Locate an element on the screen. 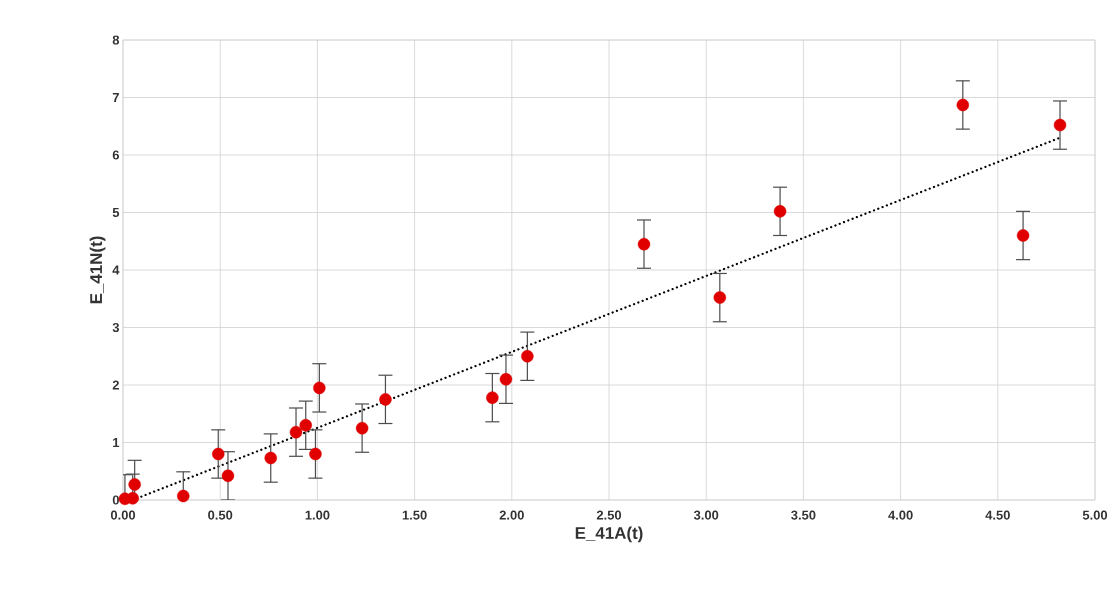  y-axis-title: E_41N(t) is located at coordinates (97, 270).